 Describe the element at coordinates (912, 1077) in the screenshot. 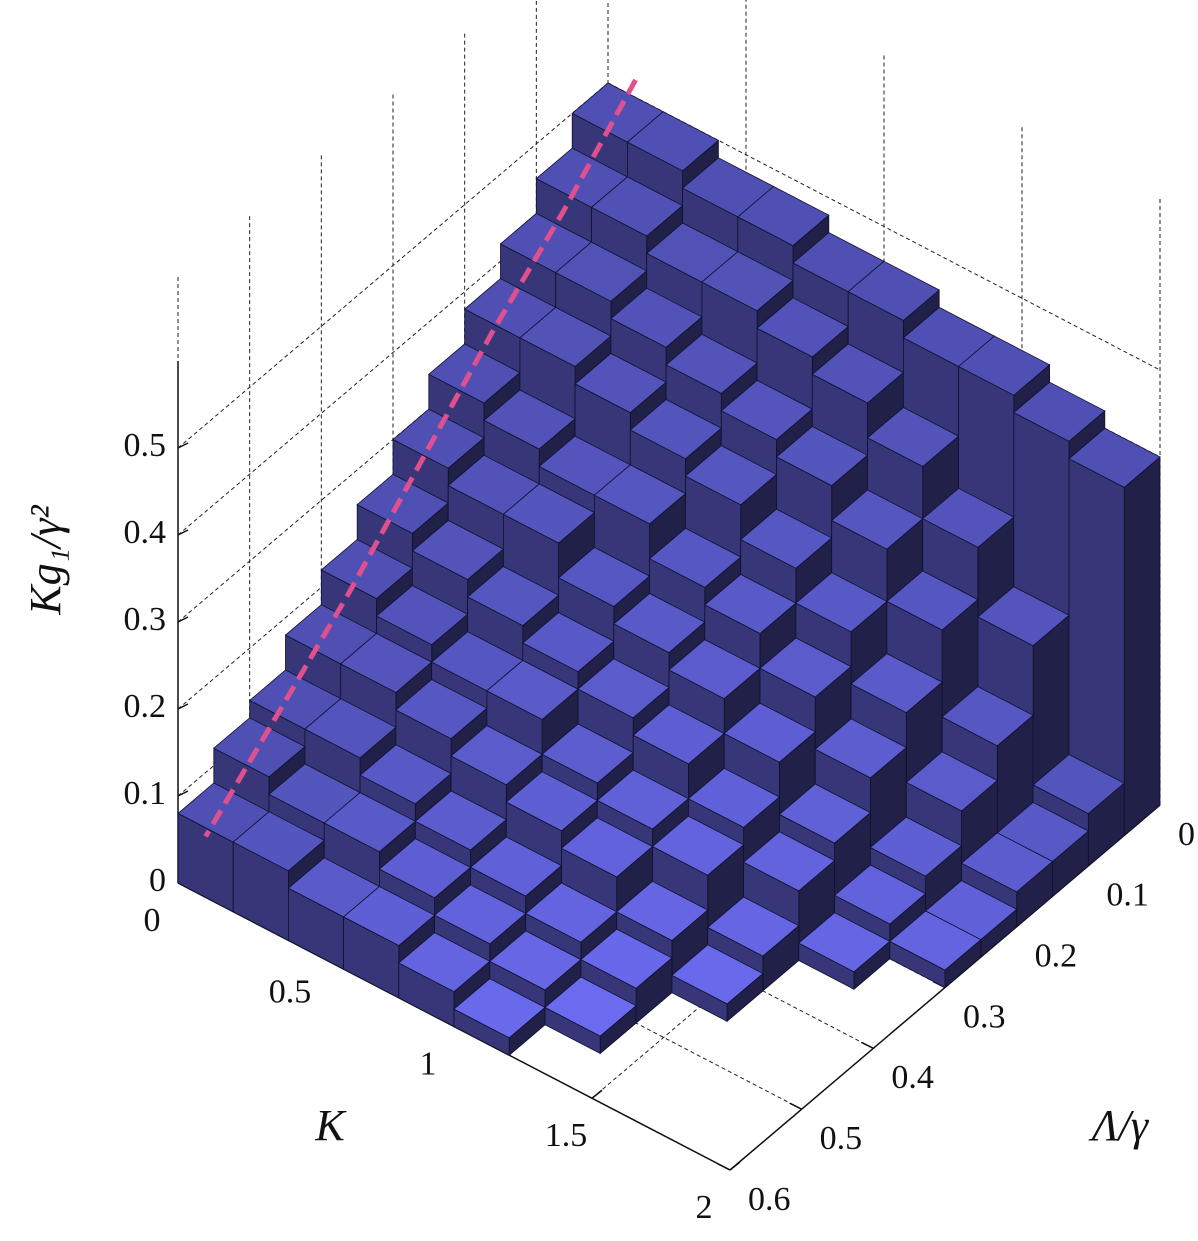

I see `y-tick-label: 0.4` at that location.